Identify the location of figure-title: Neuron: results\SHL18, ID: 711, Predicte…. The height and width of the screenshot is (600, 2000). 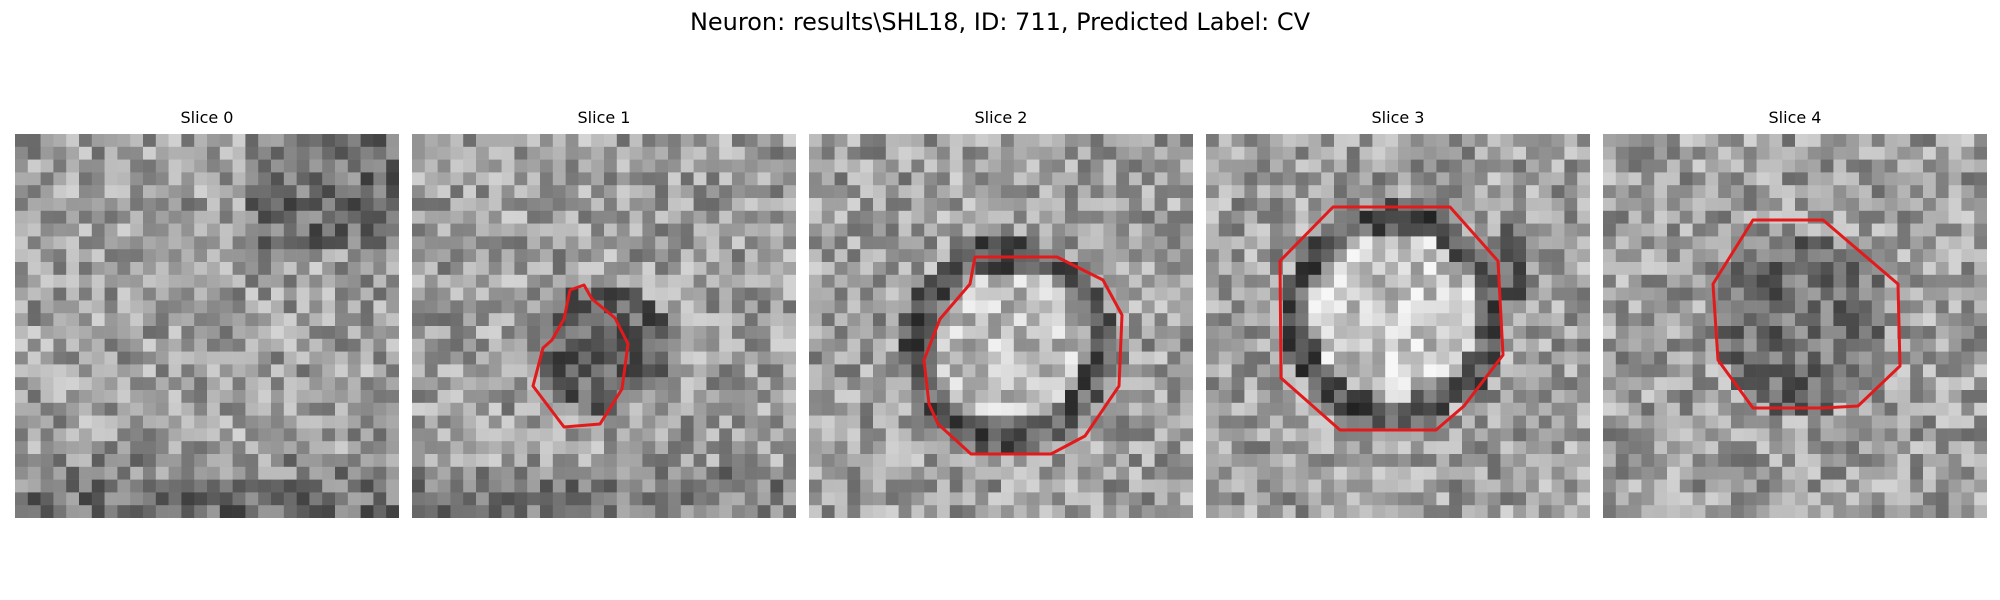
(1000, 22).